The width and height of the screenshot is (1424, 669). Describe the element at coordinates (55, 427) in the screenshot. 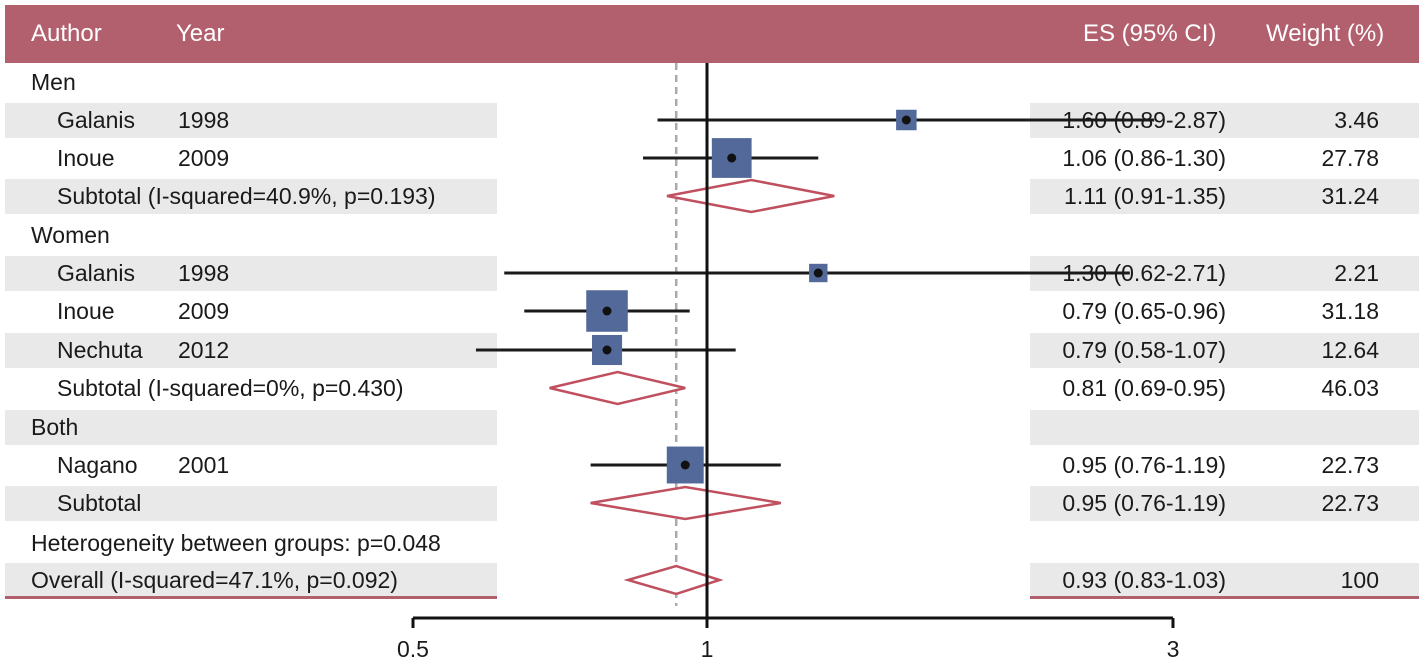

I see `group-label: Both` at that location.